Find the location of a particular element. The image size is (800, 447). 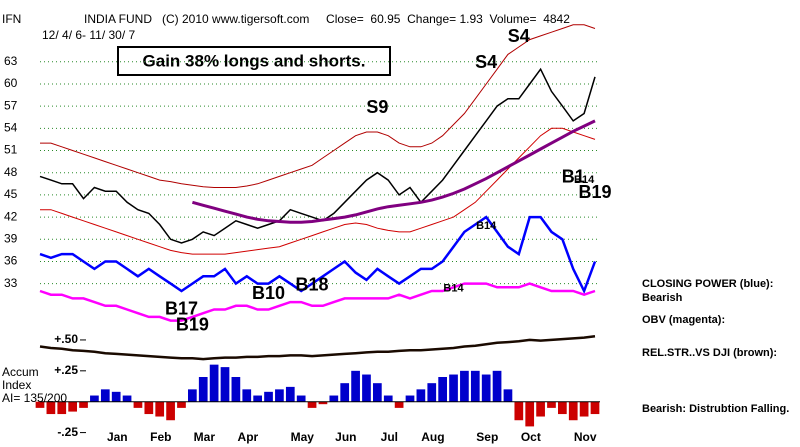

accum-label: Index is located at coordinates (16, 385).